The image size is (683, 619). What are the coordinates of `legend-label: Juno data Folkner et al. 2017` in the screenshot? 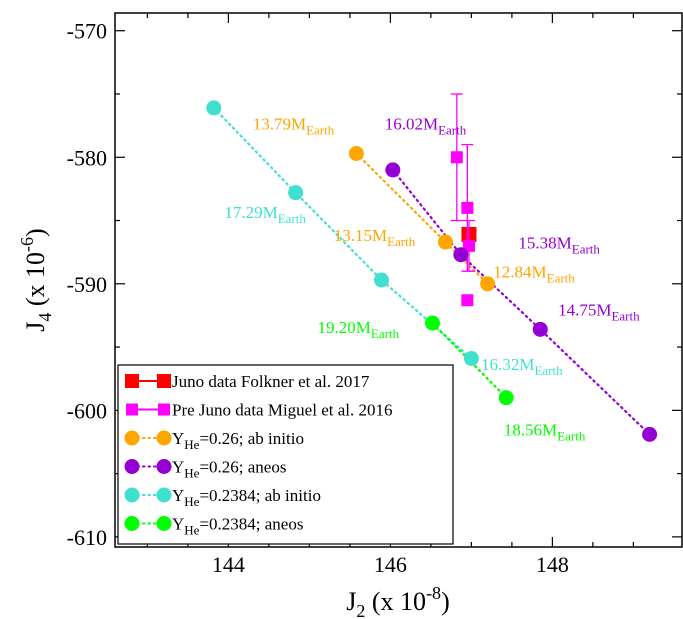 It's located at (271, 381).